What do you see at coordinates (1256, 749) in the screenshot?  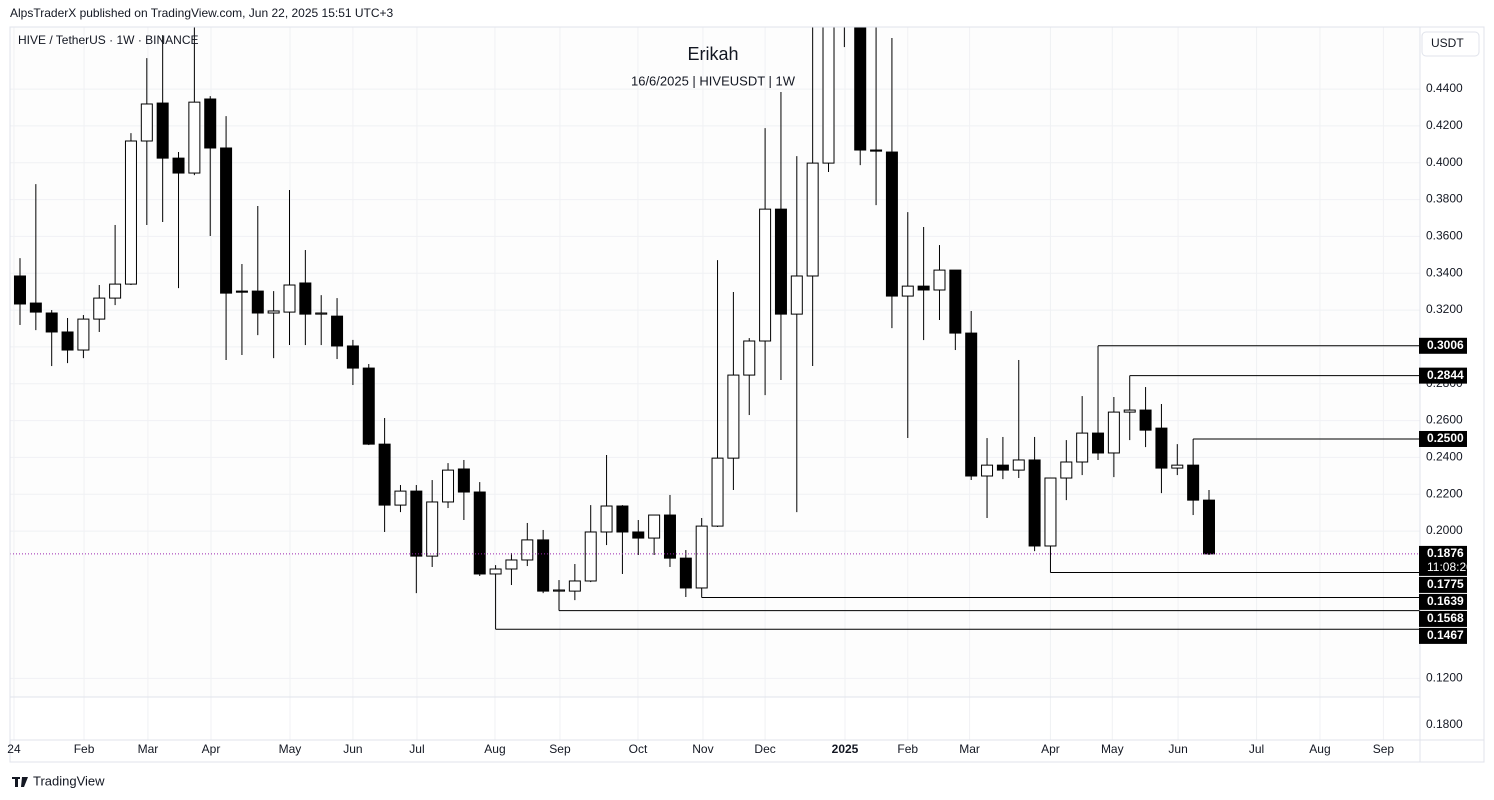 I see `x-tick-label: Jul` at bounding box center [1256, 749].